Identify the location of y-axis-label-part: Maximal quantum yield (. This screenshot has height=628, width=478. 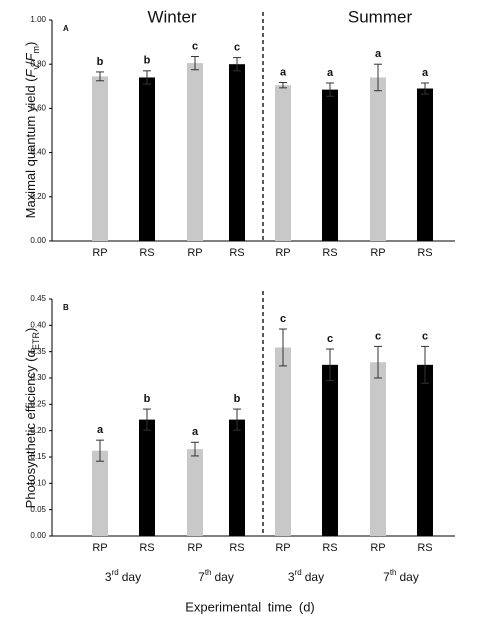
(30, 148).